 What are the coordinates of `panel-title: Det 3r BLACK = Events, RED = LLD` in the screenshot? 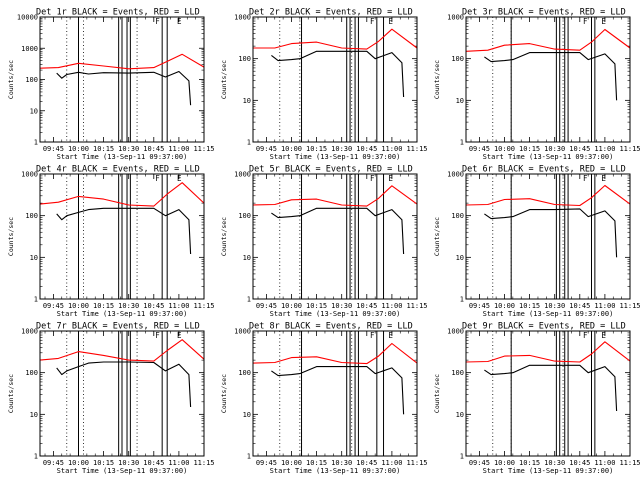 It's located at (544, 13).